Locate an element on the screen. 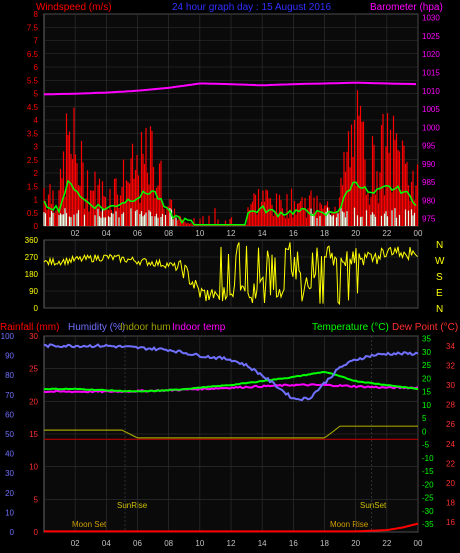 The height and width of the screenshot is (553, 460). barometer-tick-label: 985 is located at coordinates (429, 182).